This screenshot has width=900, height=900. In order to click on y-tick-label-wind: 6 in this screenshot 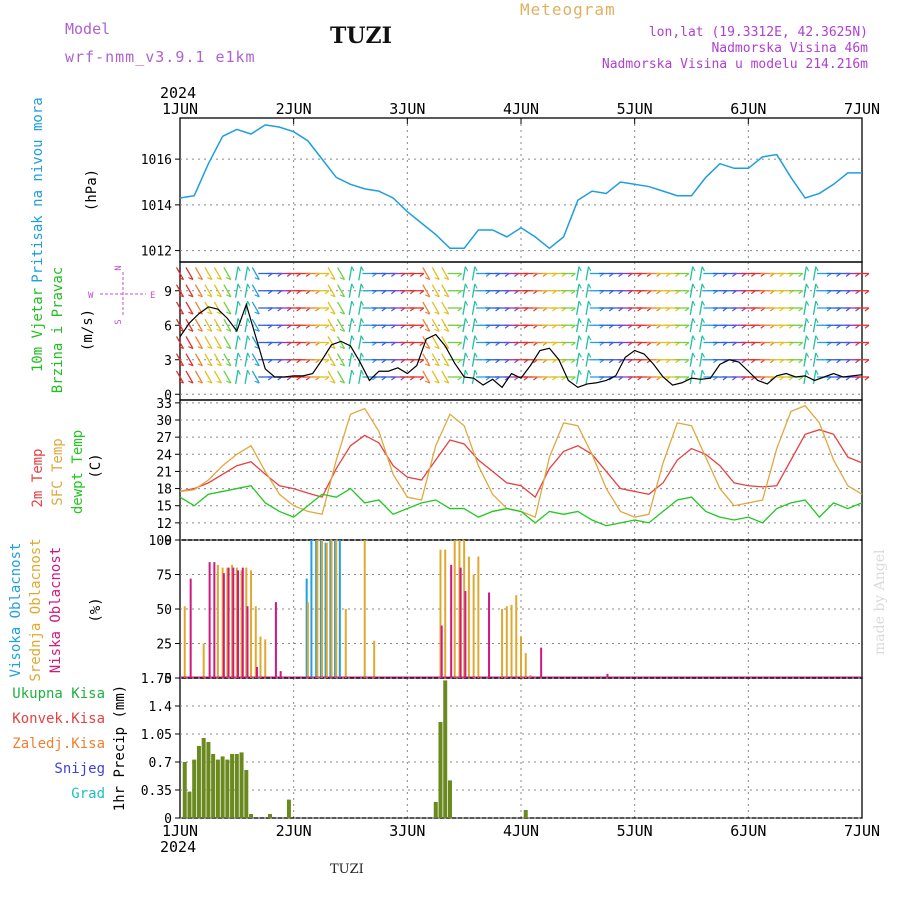, I will do `click(168, 326)`.